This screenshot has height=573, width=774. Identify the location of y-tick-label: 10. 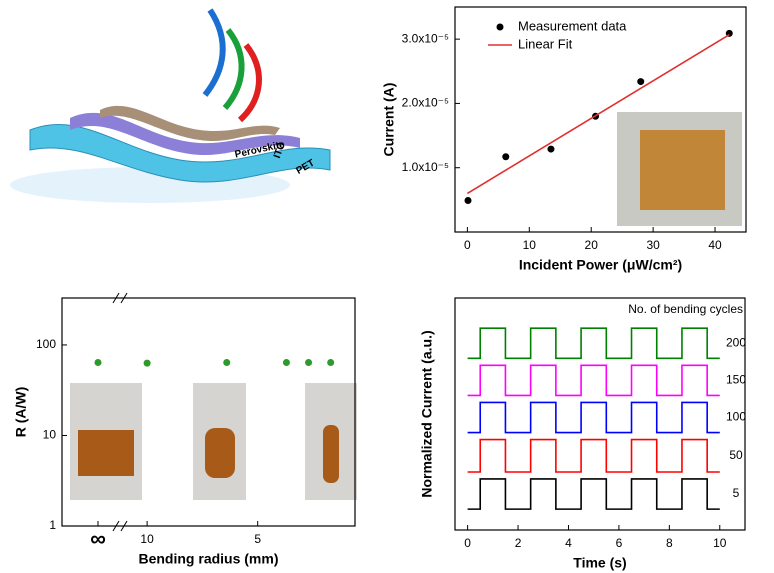
(50, 435).